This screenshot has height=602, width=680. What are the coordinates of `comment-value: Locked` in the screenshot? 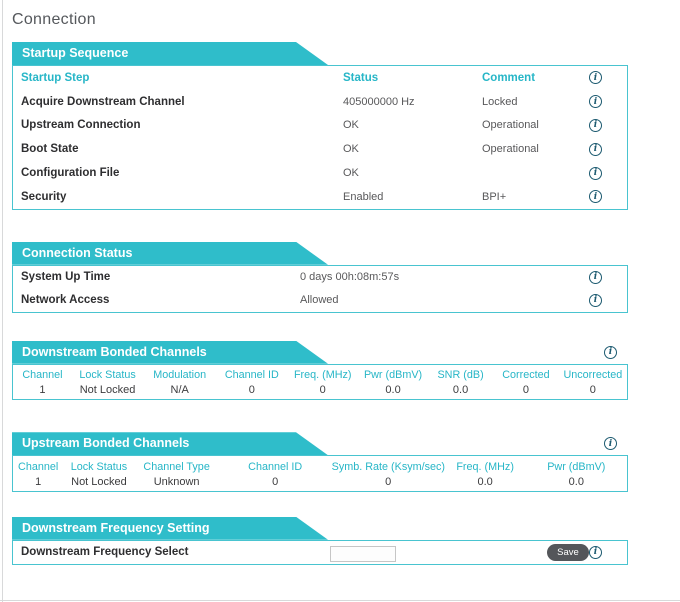 It's located at (500, 101).